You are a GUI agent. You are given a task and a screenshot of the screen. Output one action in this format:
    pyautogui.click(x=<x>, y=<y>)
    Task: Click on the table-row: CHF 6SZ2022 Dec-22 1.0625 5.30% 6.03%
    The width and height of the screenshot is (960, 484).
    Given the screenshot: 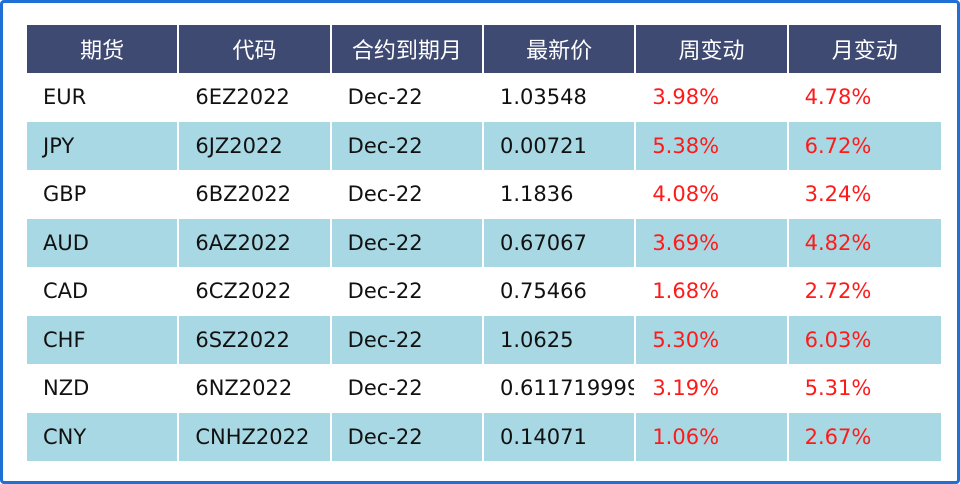 What is the action you would take?
    pyautogui.click(x=484, y=339)
    